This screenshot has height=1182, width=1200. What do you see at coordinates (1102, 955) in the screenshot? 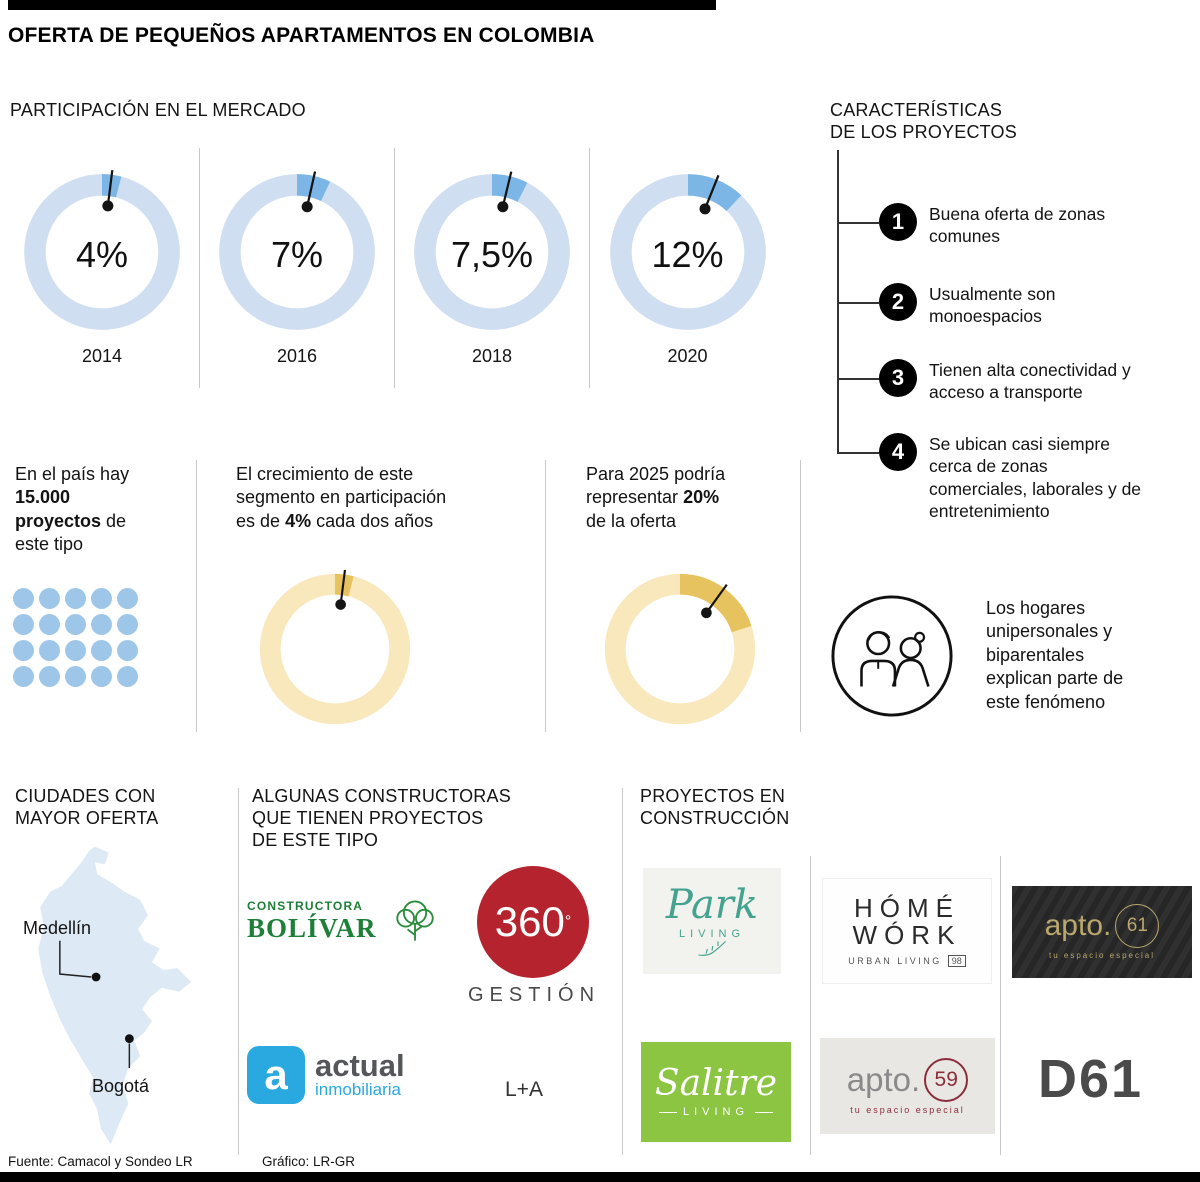
I see `apto61-sub: tu espacio especial` at bounding box center [1102, 955].